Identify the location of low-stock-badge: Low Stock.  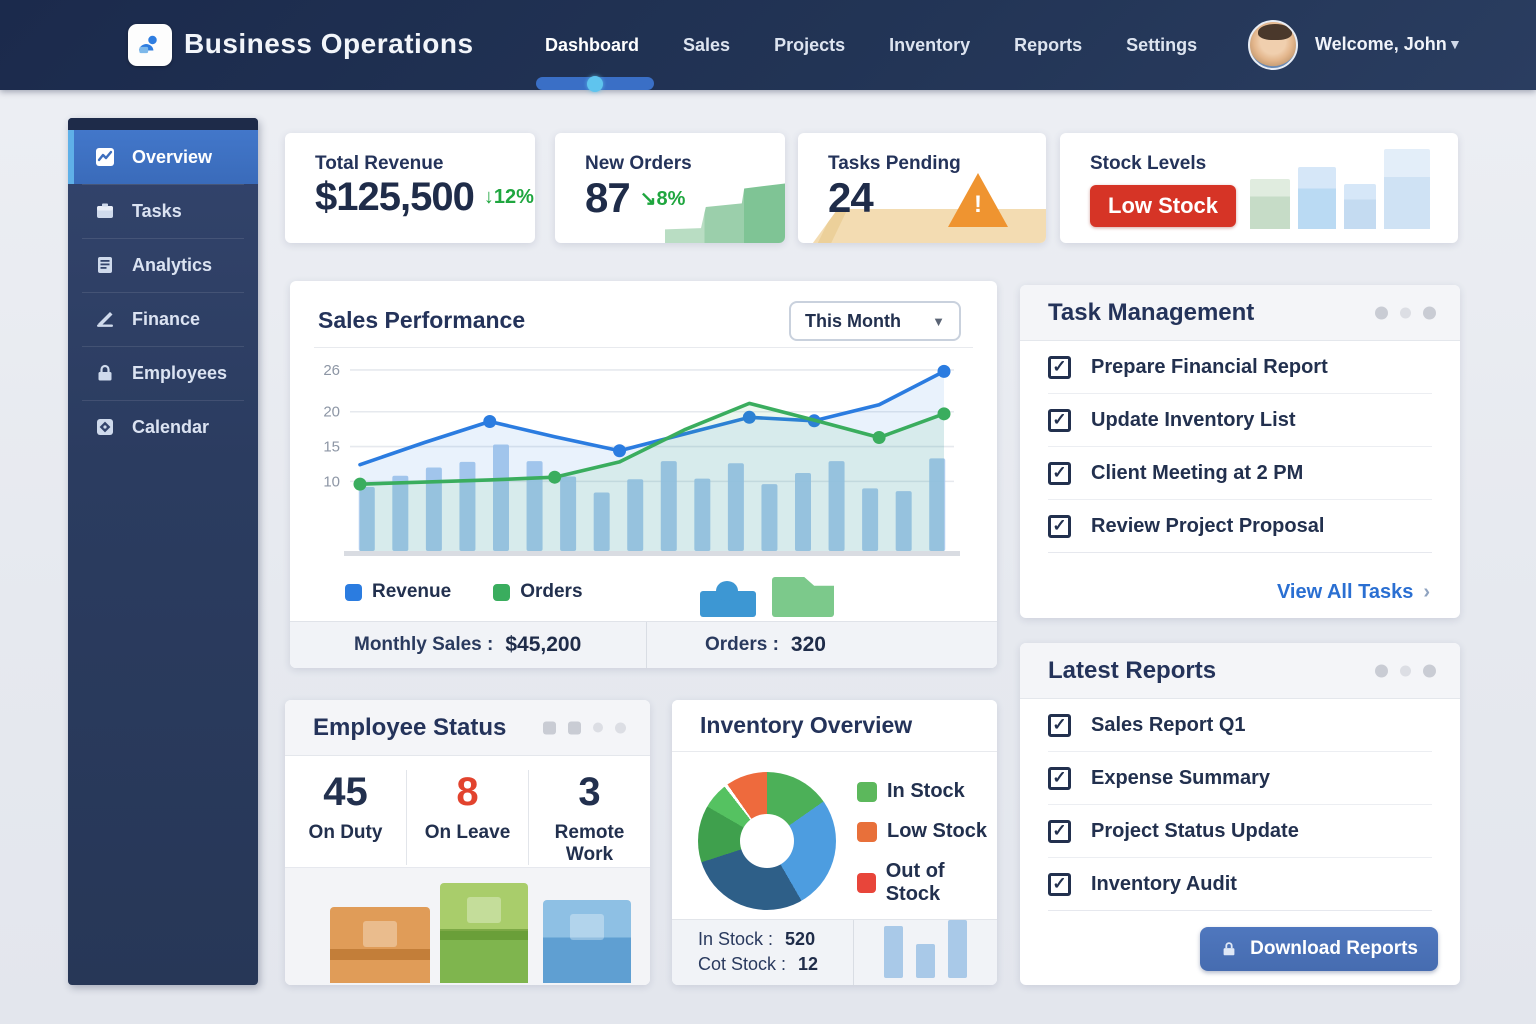
(1163, 206).